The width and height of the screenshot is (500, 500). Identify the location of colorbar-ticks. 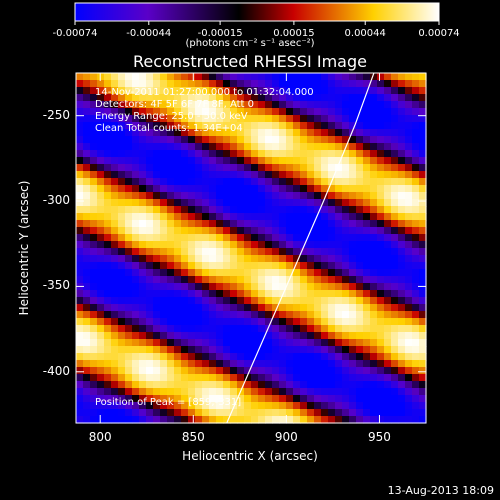
(257, 23).